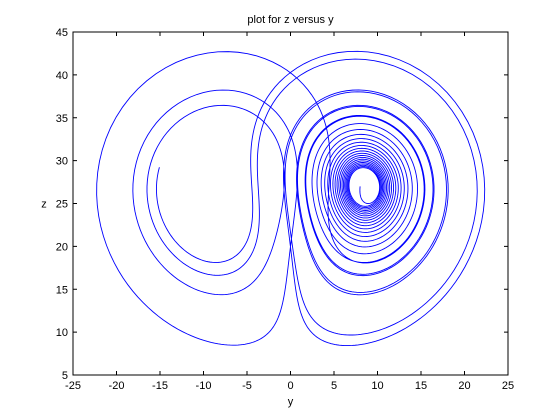 The image size is (560, 420). I want to click on y-tick-label: 15, so click(62, 290).